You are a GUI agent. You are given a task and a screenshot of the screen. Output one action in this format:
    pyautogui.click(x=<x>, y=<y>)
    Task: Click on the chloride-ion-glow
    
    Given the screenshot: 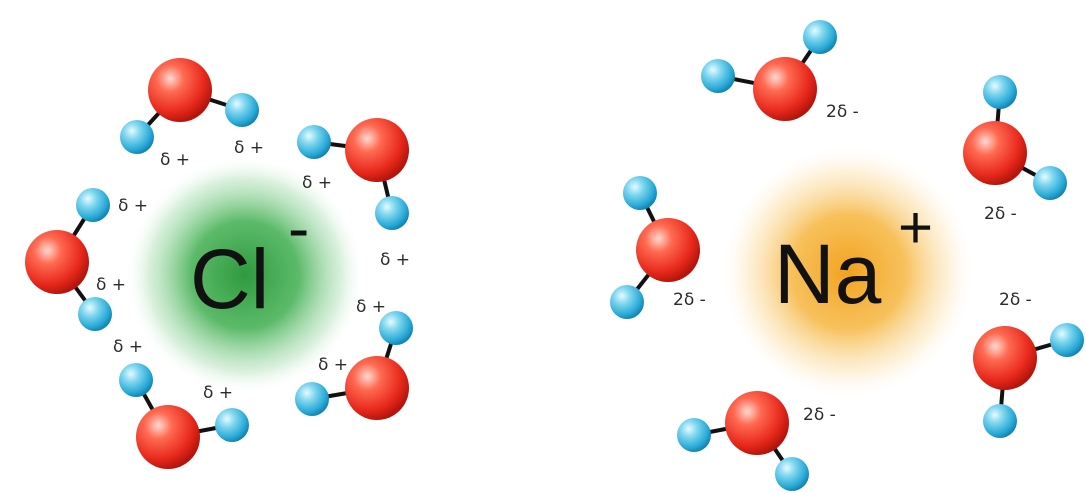 What is the action you would take?
    pyautogui.click(x=245, y=275)
    